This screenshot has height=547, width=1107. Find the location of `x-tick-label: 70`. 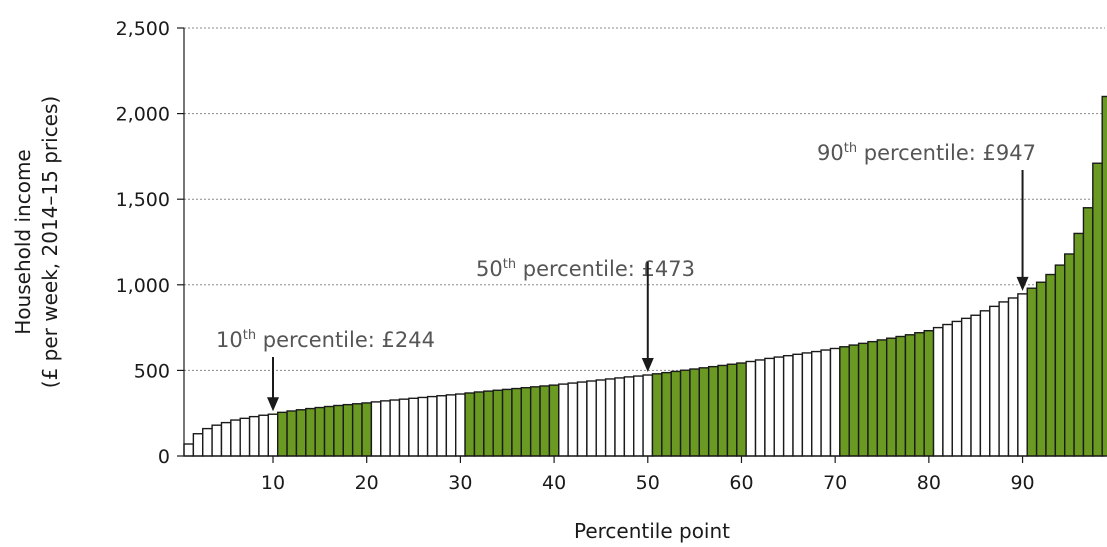

x-tick-label: 70 is located at coordinates (835, 483).